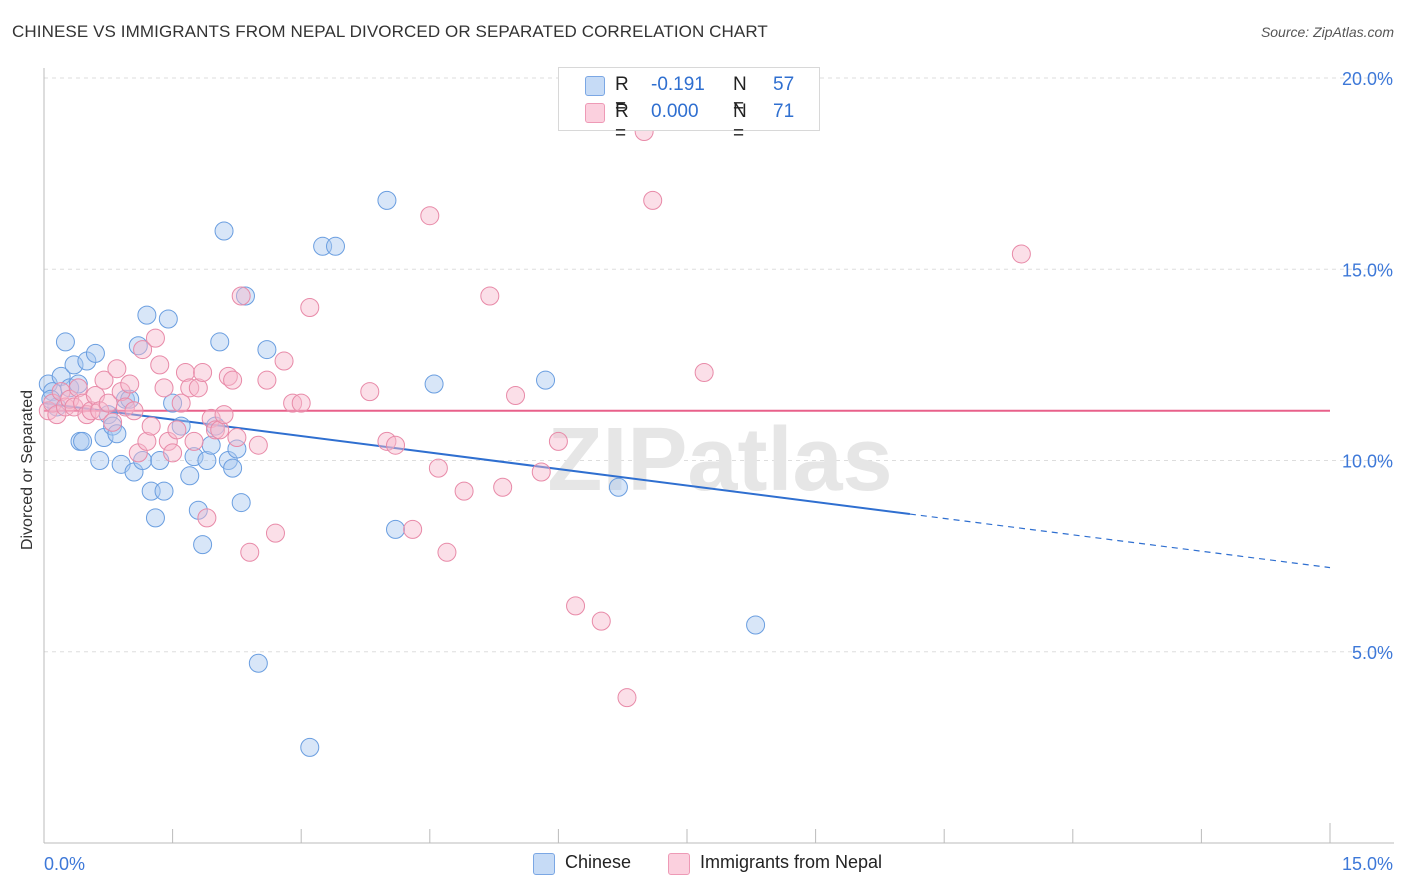 The width and height of the screenshot is (1406, 892). What do you see at coordinates (678, 84) in the screenshot?
I see `legend-r-value: -0.191` at bounding box center [678, 84].